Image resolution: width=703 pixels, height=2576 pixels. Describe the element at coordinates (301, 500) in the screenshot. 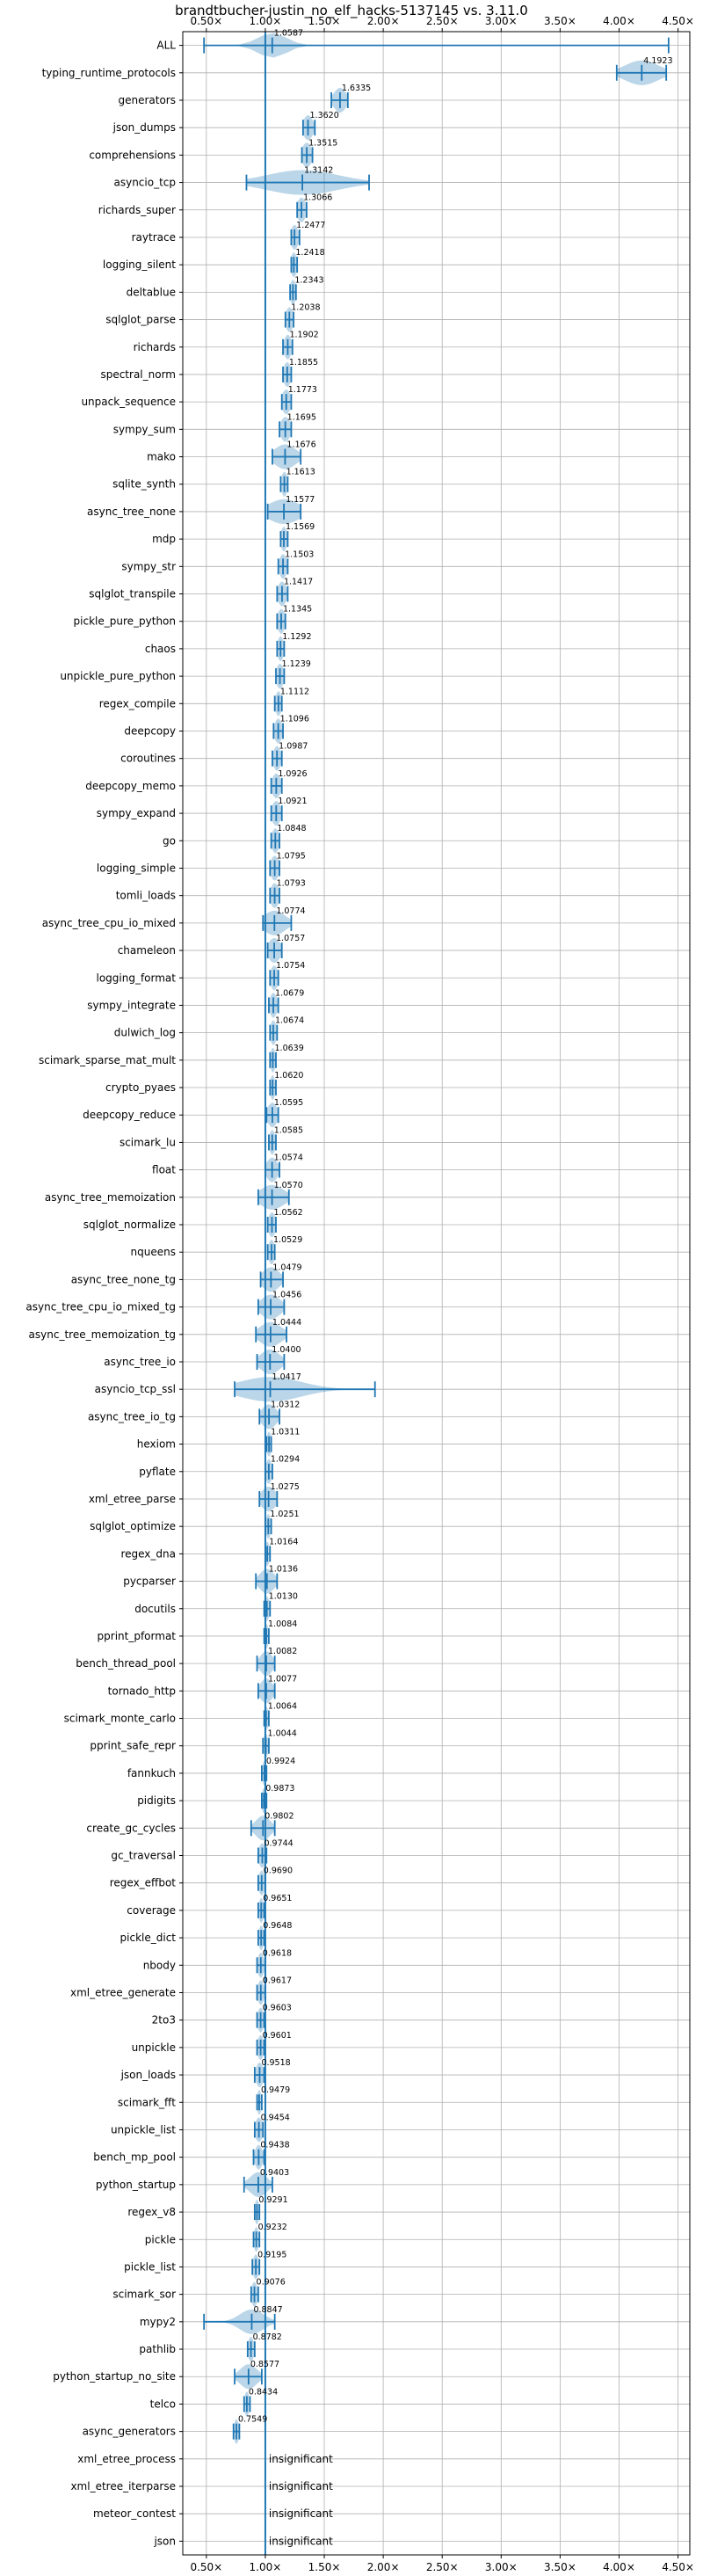

I see `value-label: 1.1577` at that location.